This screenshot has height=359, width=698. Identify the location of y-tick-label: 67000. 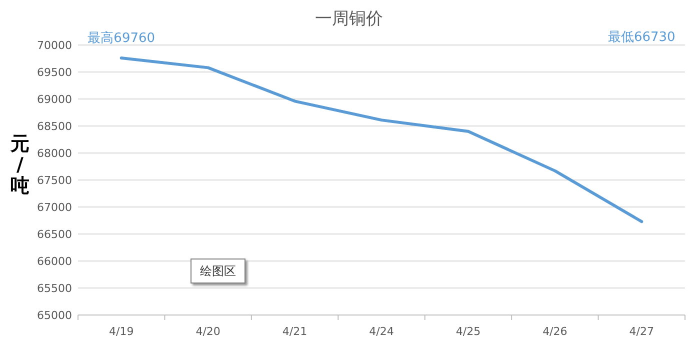
(54, 207).